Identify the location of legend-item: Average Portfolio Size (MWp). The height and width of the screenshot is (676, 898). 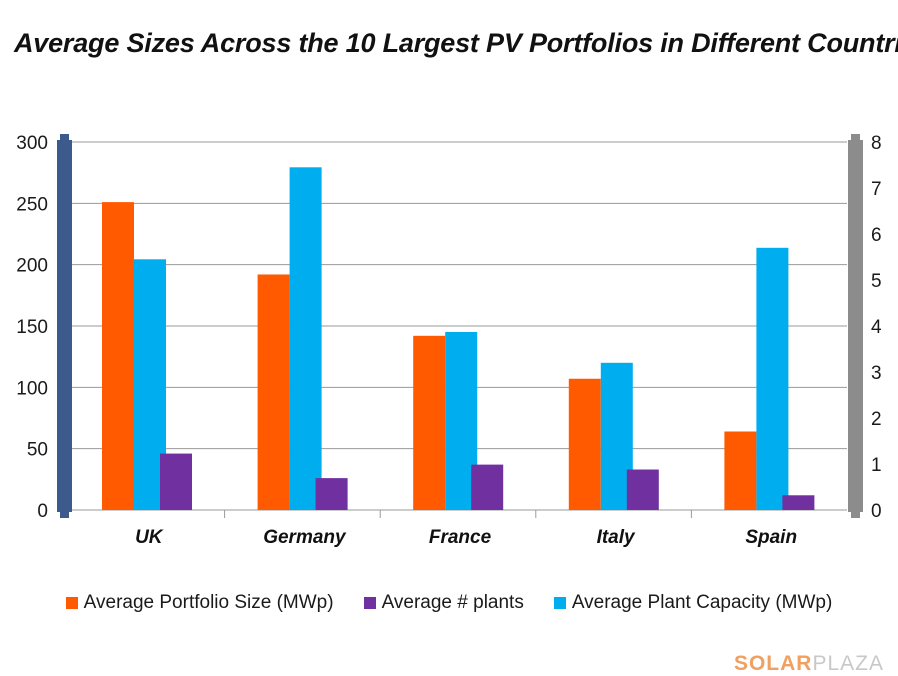
(199, 603).